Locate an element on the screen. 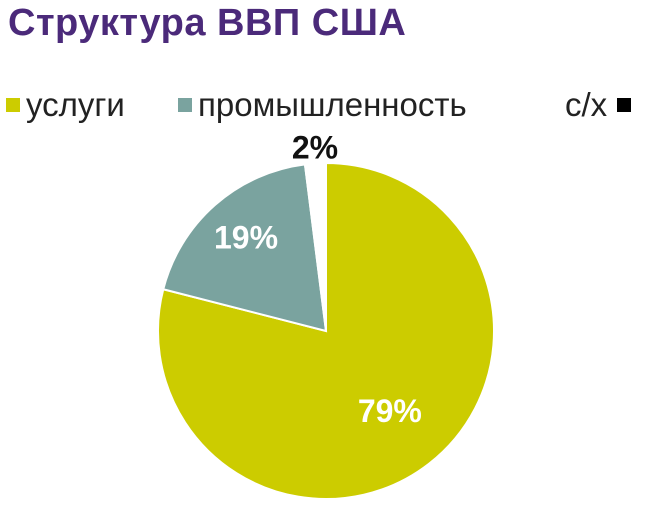  pie-slice-agriculture is located at coordinates (315, 246).